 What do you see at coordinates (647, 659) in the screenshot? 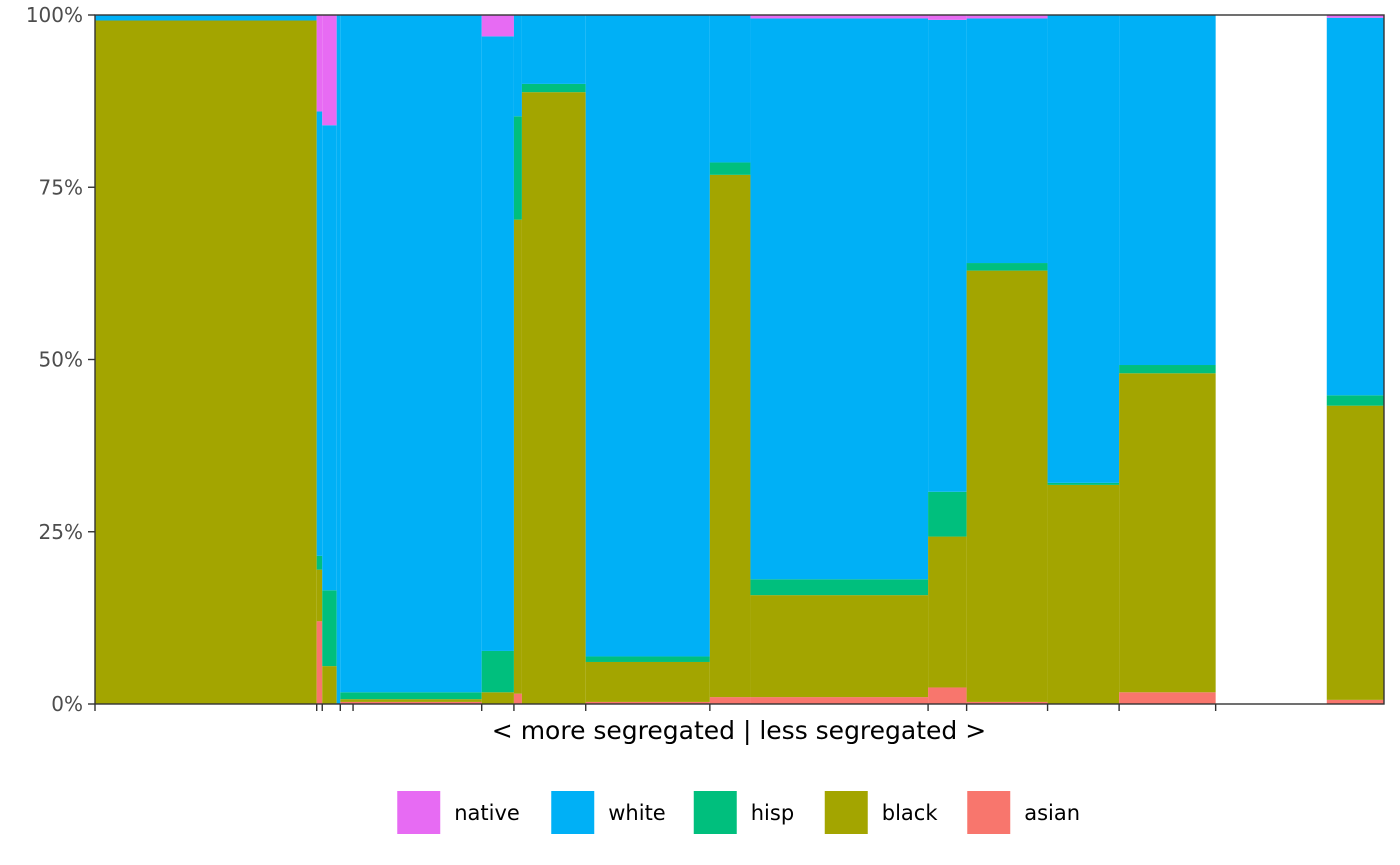
I see `bar-segment-9-hisp` at bounding box center [647, 659].